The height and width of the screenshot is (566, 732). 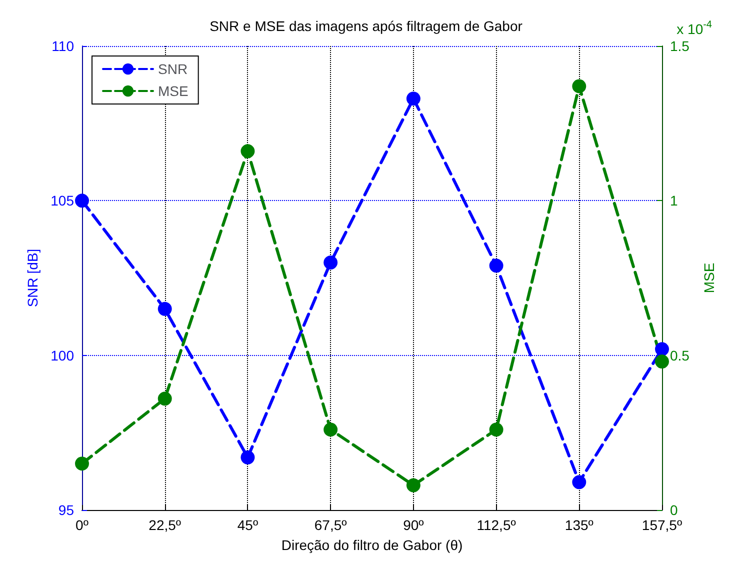 What do you see at coordinates (413, 525) in the screenshot?
I see `x-tick-label: 90º` at bounding box center [413, 525].